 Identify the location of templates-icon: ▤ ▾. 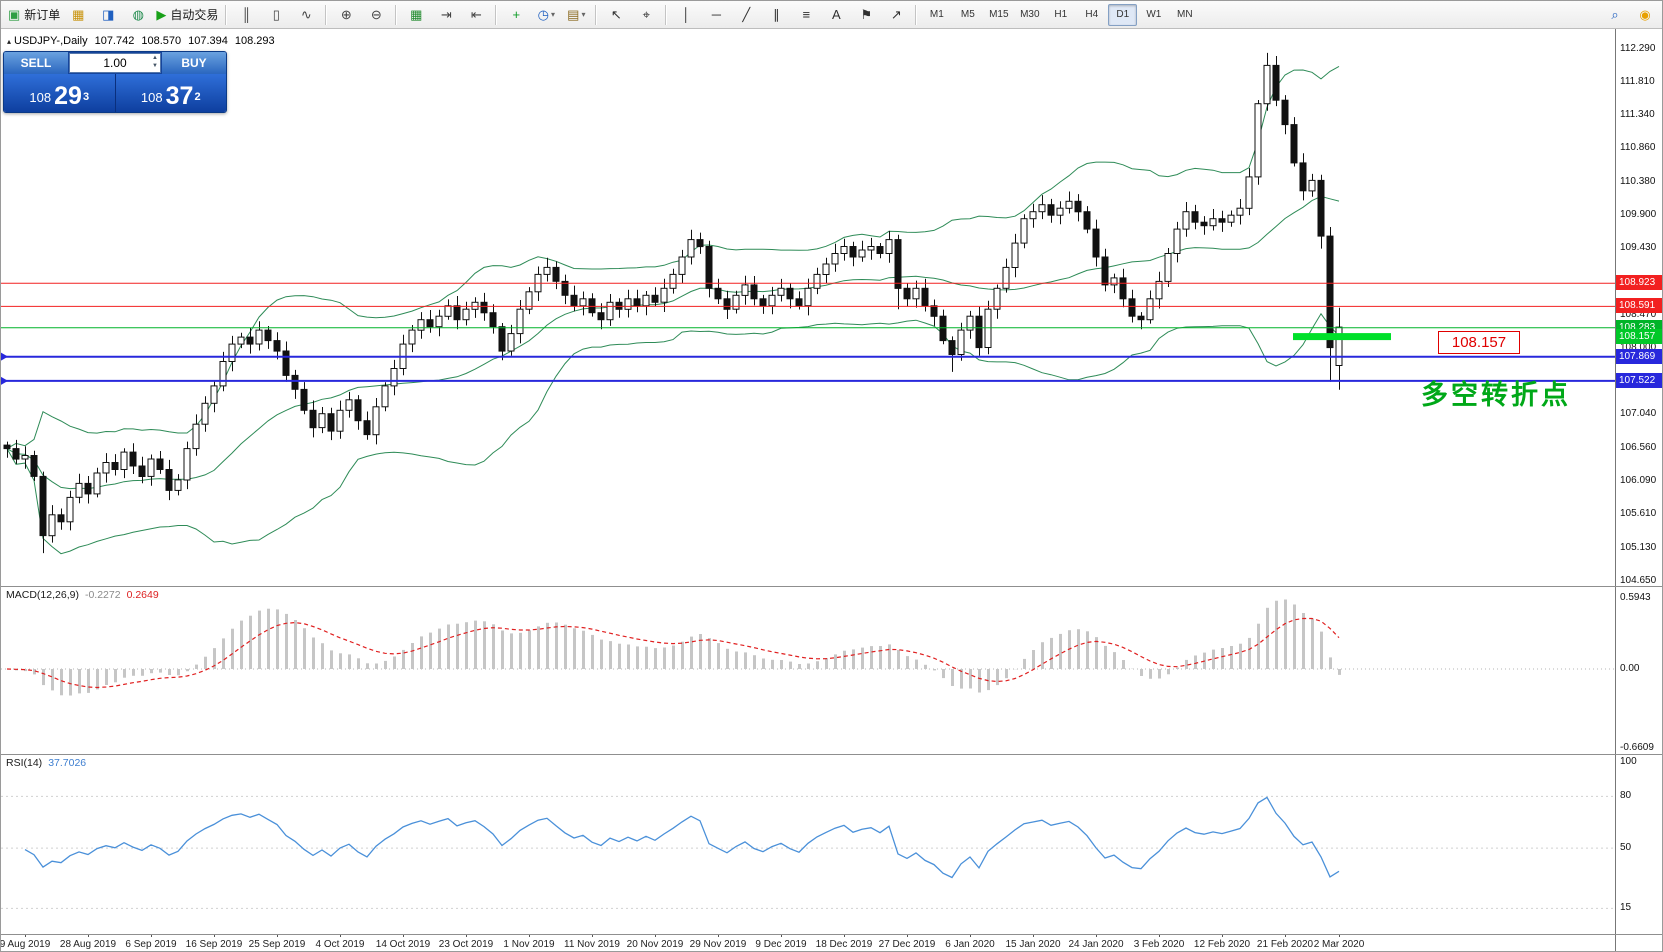
(576, 14).